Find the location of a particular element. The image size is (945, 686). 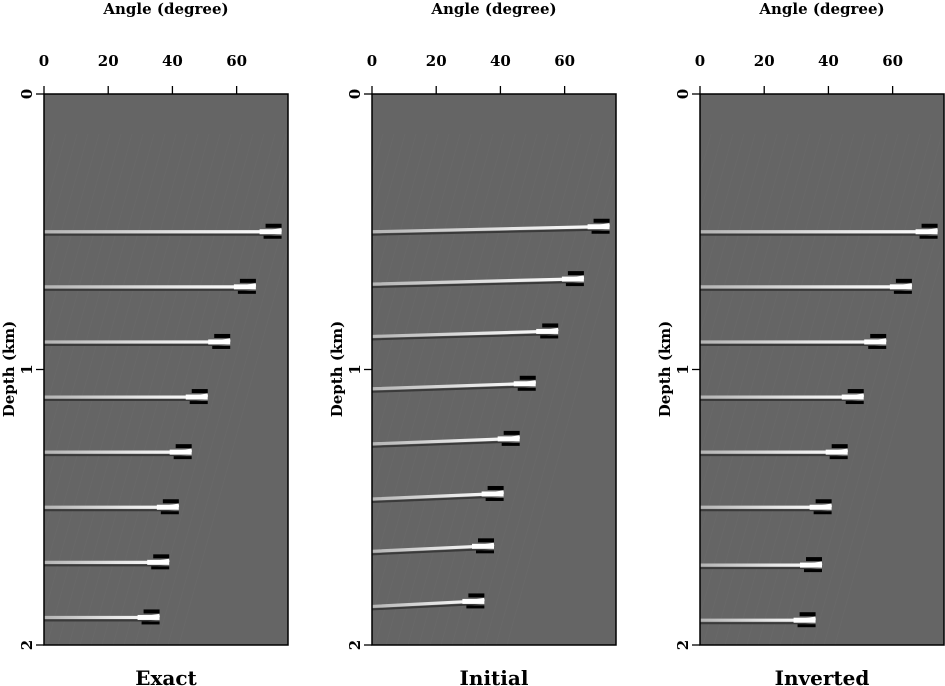

panel-title: Initial is located at coordinates (494, 676).